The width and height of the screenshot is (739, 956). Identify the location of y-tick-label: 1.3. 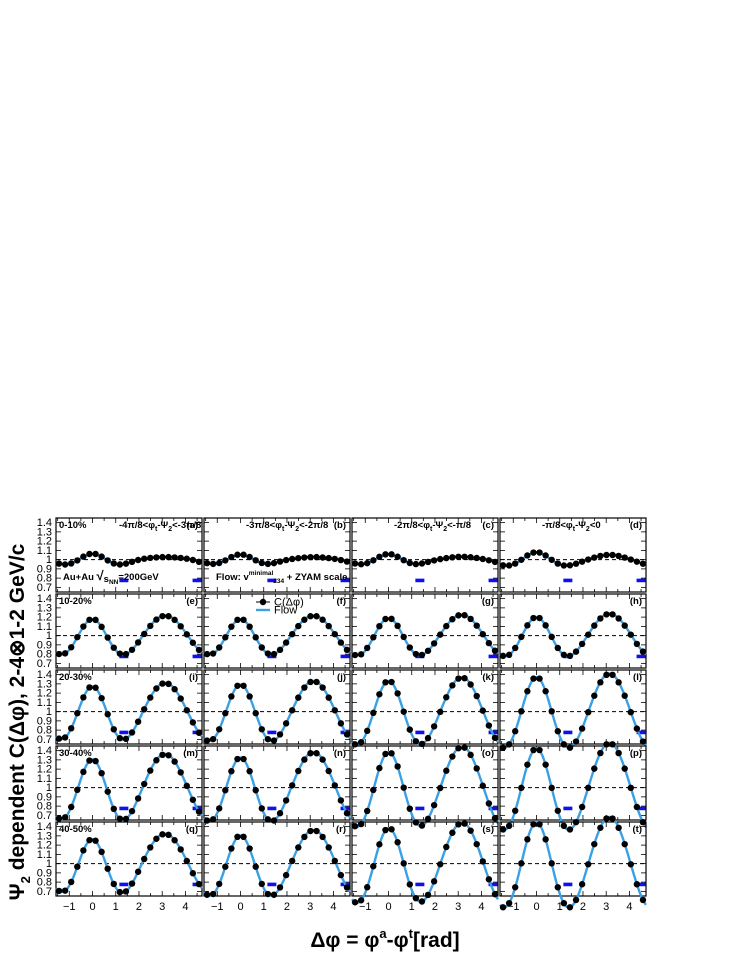
(44, 608).